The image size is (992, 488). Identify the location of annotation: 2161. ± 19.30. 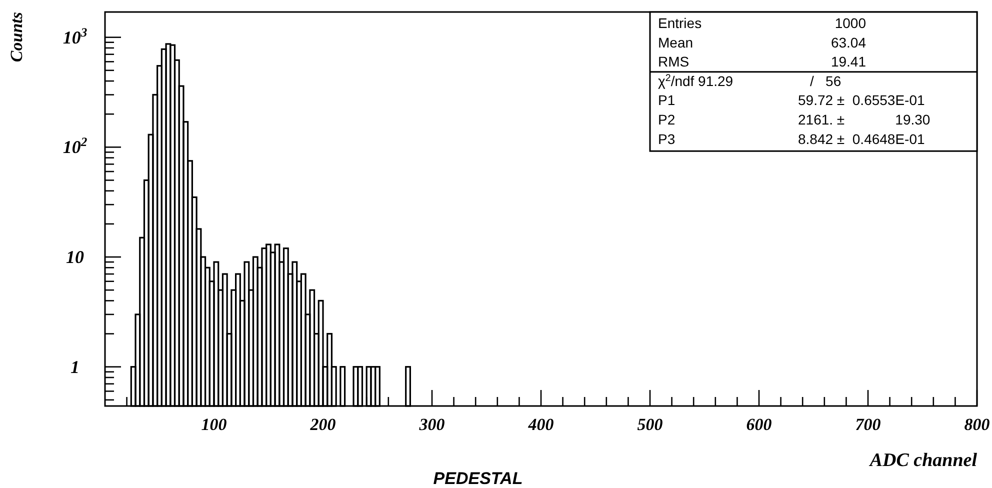
(864, 120).